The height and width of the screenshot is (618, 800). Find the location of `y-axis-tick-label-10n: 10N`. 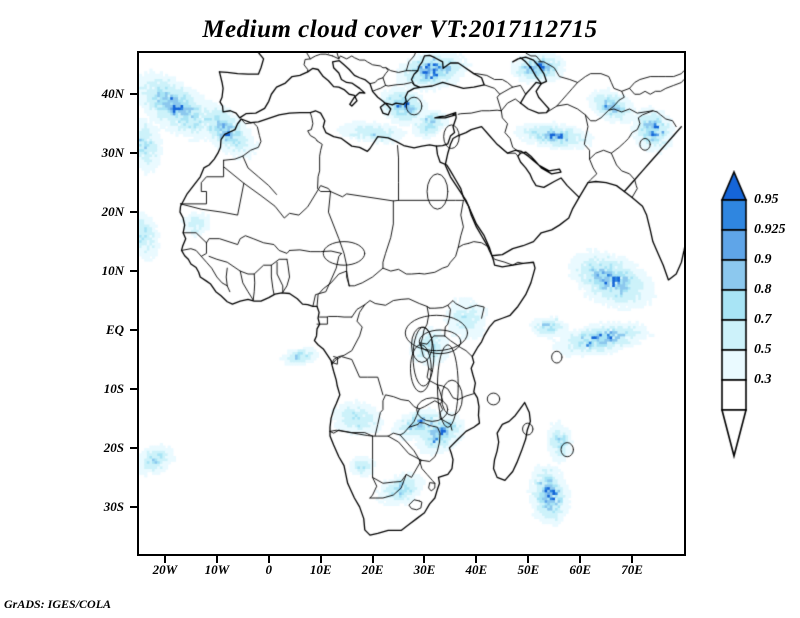

y-axis-tick-label-10n: 10N is located at coordinates (112, 271).